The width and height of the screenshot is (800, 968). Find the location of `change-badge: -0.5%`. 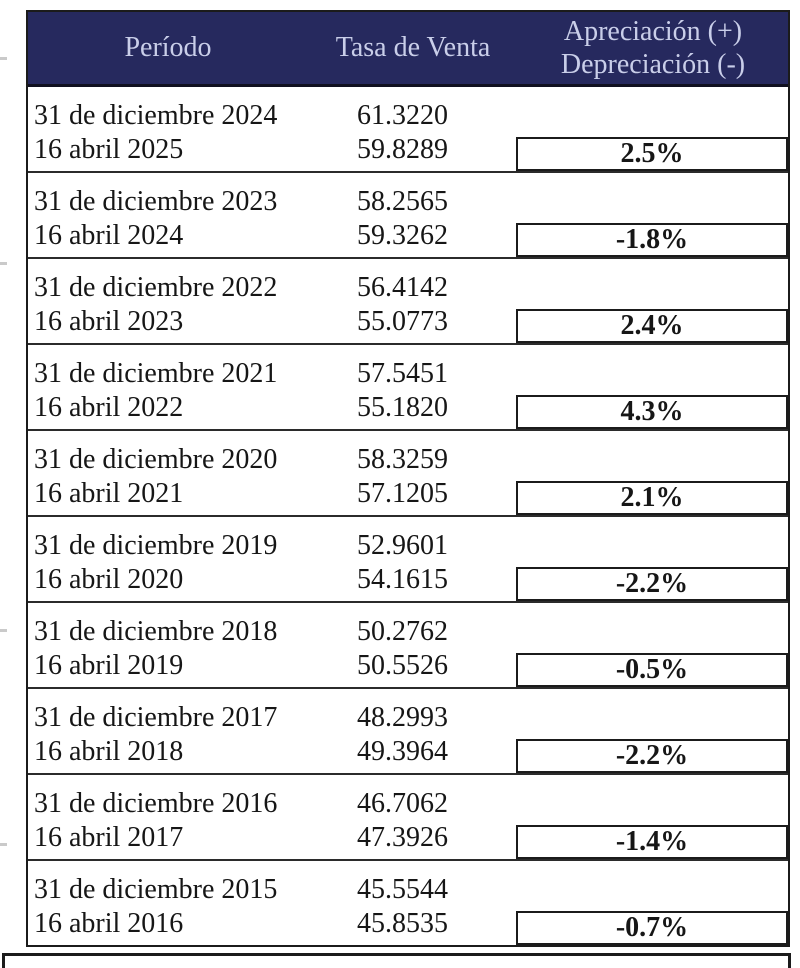

change-badge: -0.5% is located at coordinates (652, 670).